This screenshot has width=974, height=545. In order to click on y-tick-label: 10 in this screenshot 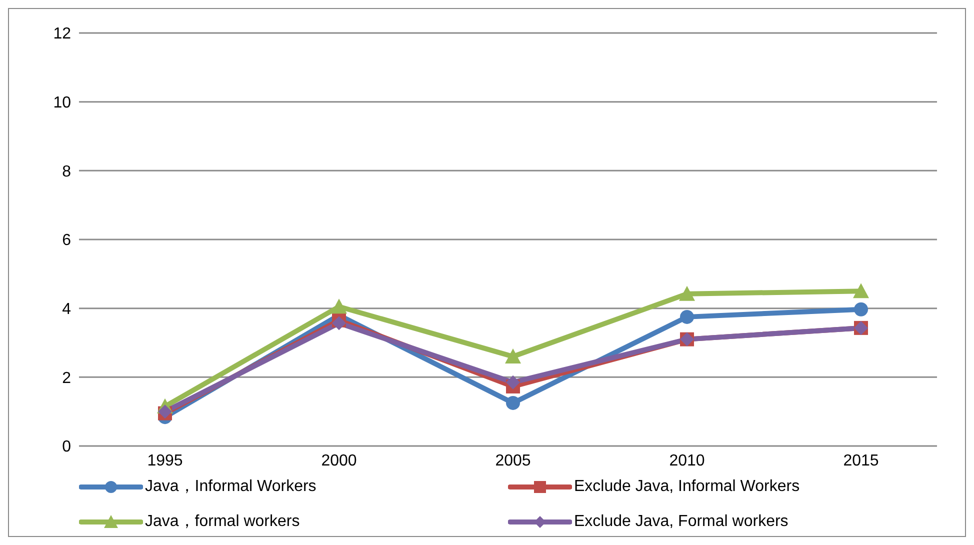, I will do `click(62, 103)`.